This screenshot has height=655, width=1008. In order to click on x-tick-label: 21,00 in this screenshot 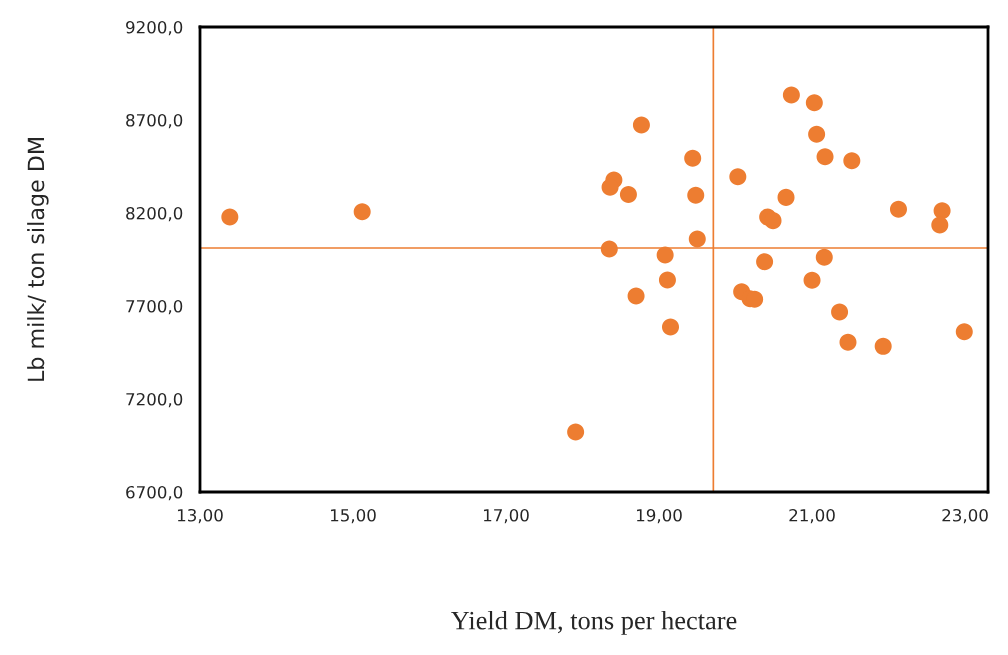, I will do `click(812, 516)`.